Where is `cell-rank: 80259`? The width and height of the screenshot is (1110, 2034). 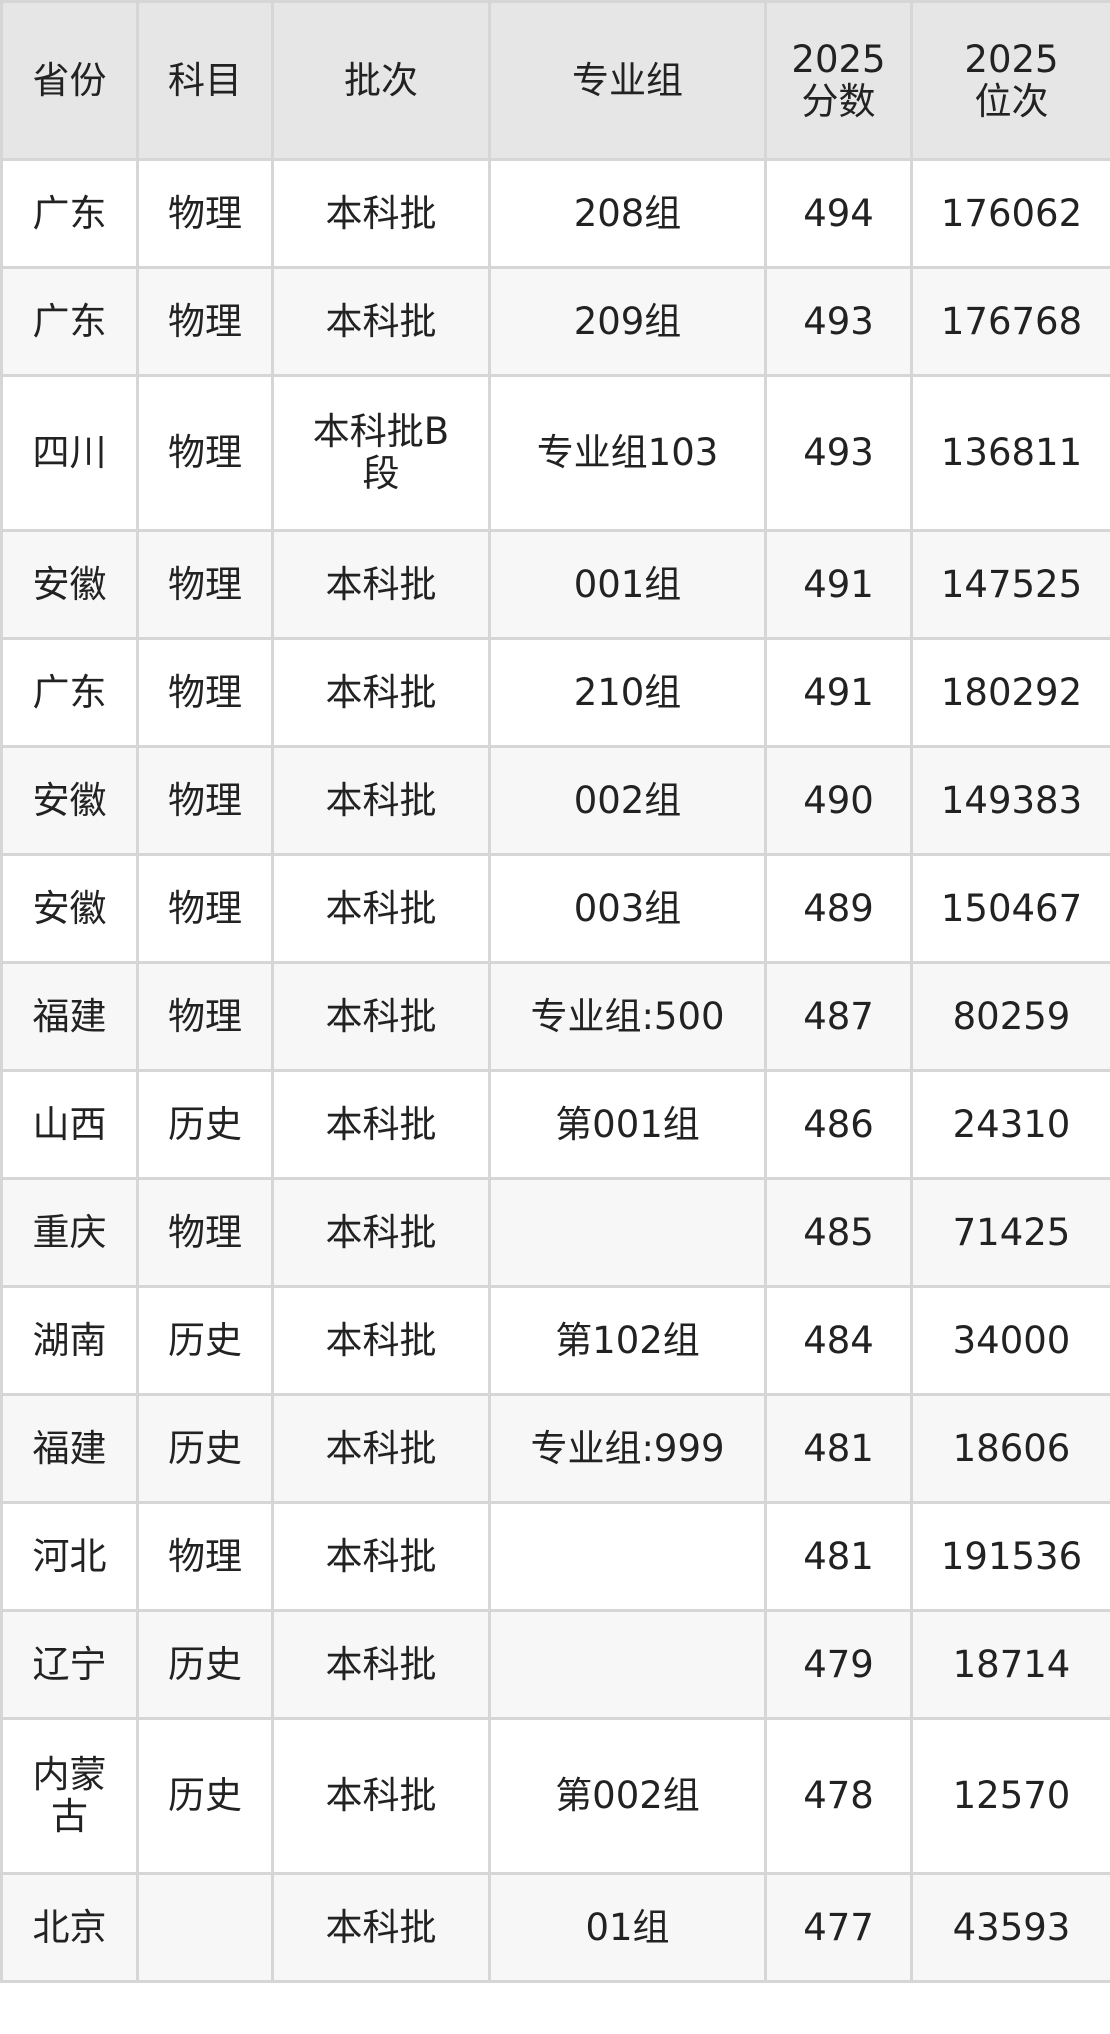
cell-rank: 80259 is located at coordinates (1010, 1016).